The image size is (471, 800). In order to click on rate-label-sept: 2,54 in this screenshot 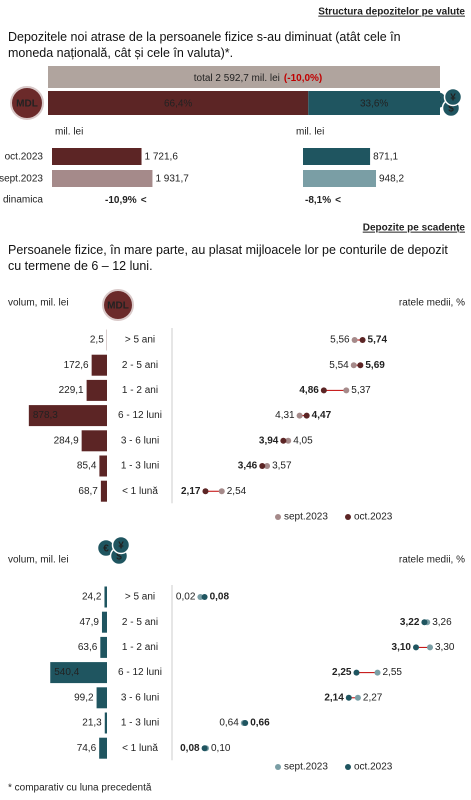, I will do `click(237, 491)`.